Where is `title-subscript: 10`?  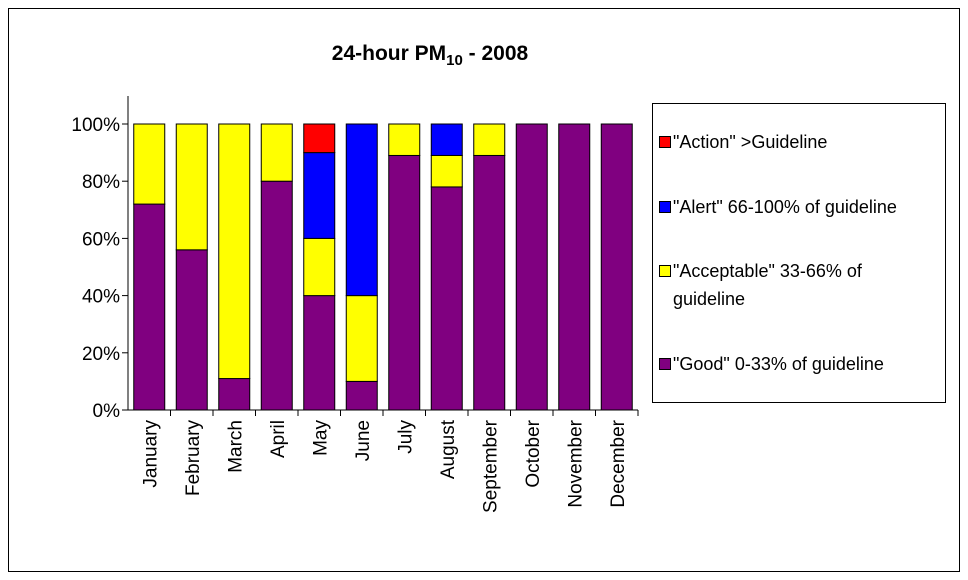 title-subscript: 10 is located at coordinates (454, 60).